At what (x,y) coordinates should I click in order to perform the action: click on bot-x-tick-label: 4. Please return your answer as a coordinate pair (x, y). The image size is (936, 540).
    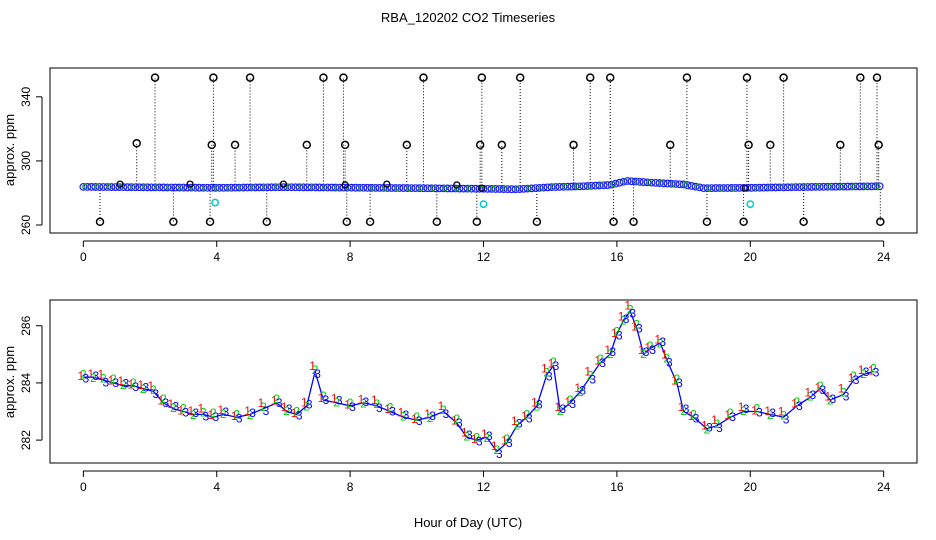
    Looking at the image, I should click on (216, 487).